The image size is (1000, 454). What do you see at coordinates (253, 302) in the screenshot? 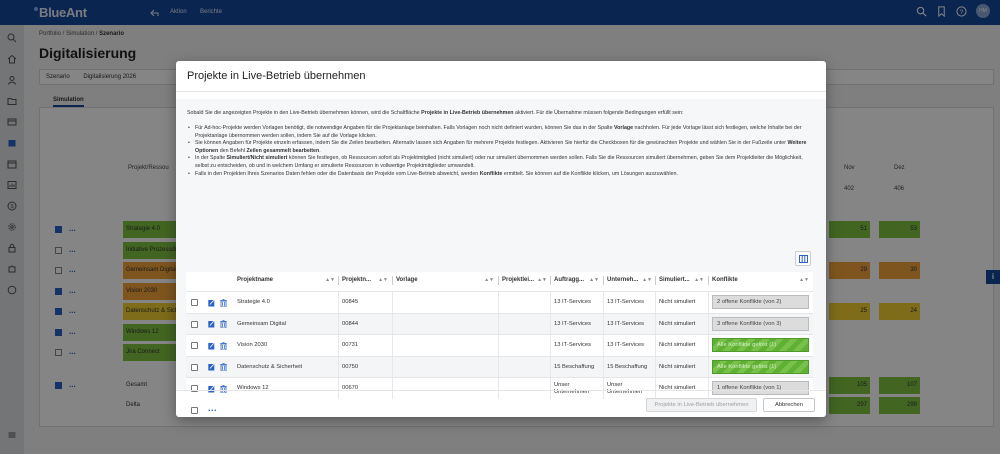
I see `cell-projektname: Strategie 4.0` at bounding box center [253, 302].